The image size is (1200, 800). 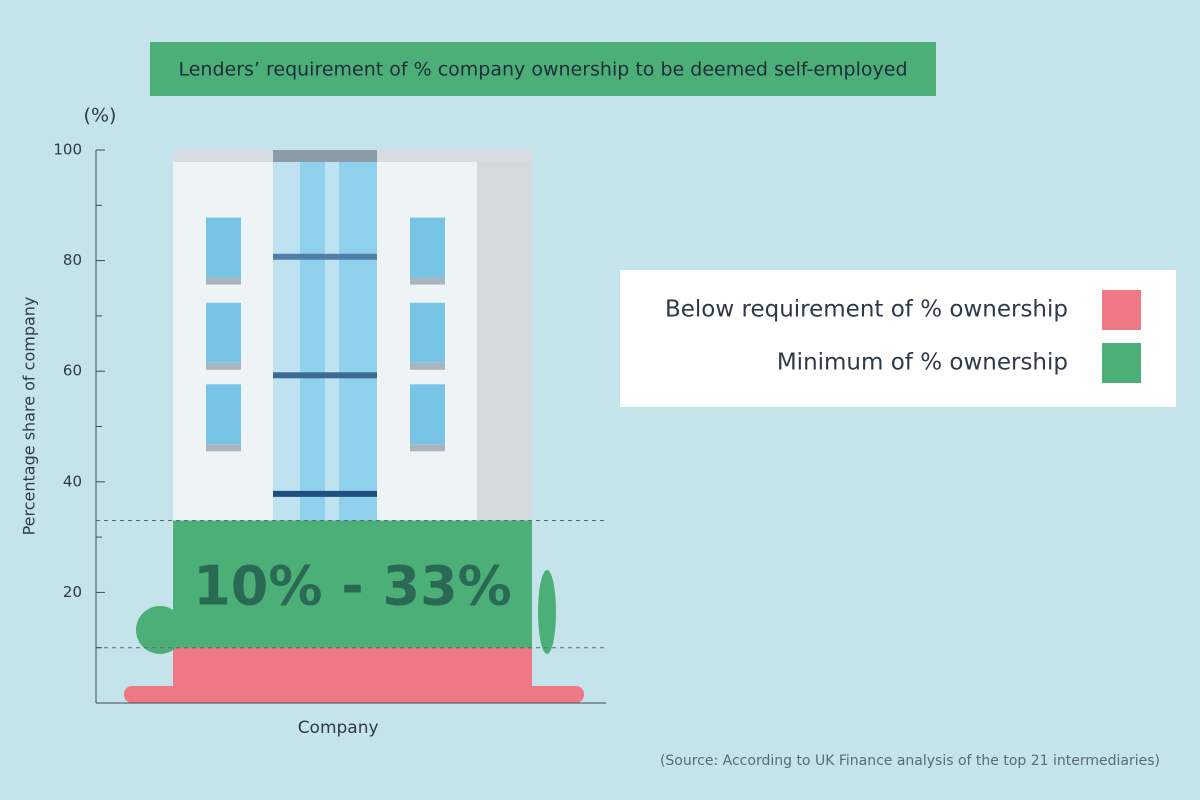 What do you see at coordinates (338, 728) in the screenshot?
I see `x-tick-label: Company` at bounding box center [338, 728].